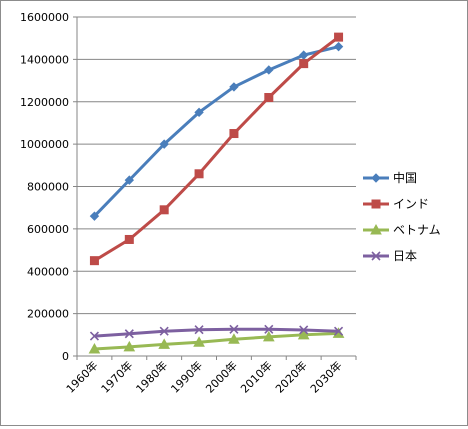 Image resolution: width=468 pixels, height=429 pixels. Describe the element at coordinates (186, 376) in the screenshot. I see `x-tick-label: 1990年` at that location.